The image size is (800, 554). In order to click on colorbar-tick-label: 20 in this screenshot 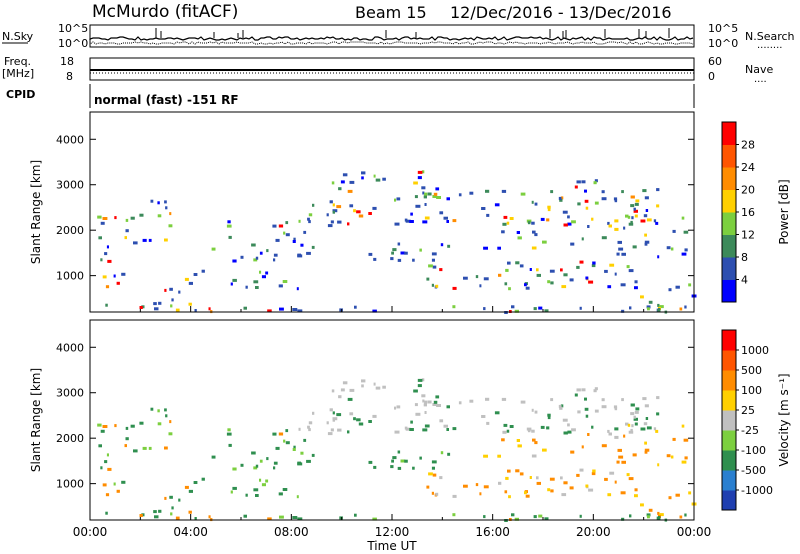, I will do `click(748, 190)`.